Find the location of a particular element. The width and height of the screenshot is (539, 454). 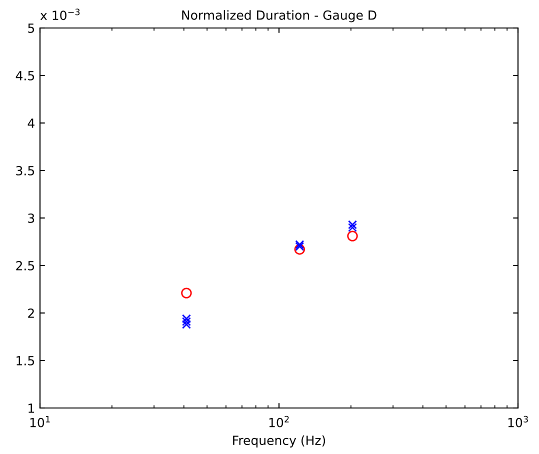

text: x 10$^{−3}$ is located at coordinates (60, 14).